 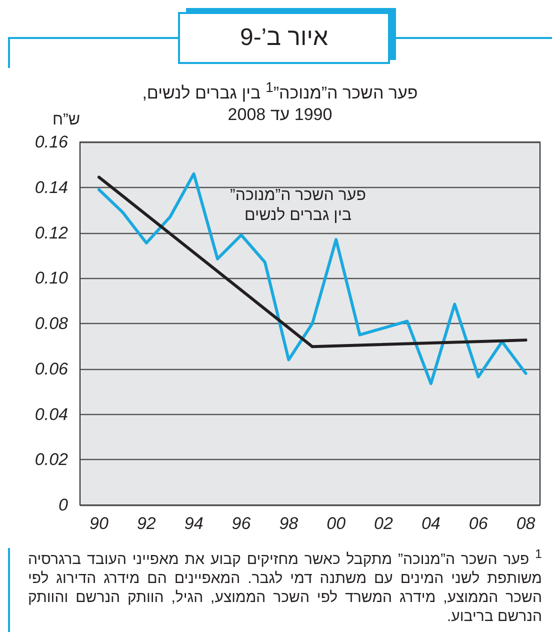 What do you see at coordinates (194, 523) in the screenshot?
I see `x-tick-label: 94` at bounding box center [194, 523].